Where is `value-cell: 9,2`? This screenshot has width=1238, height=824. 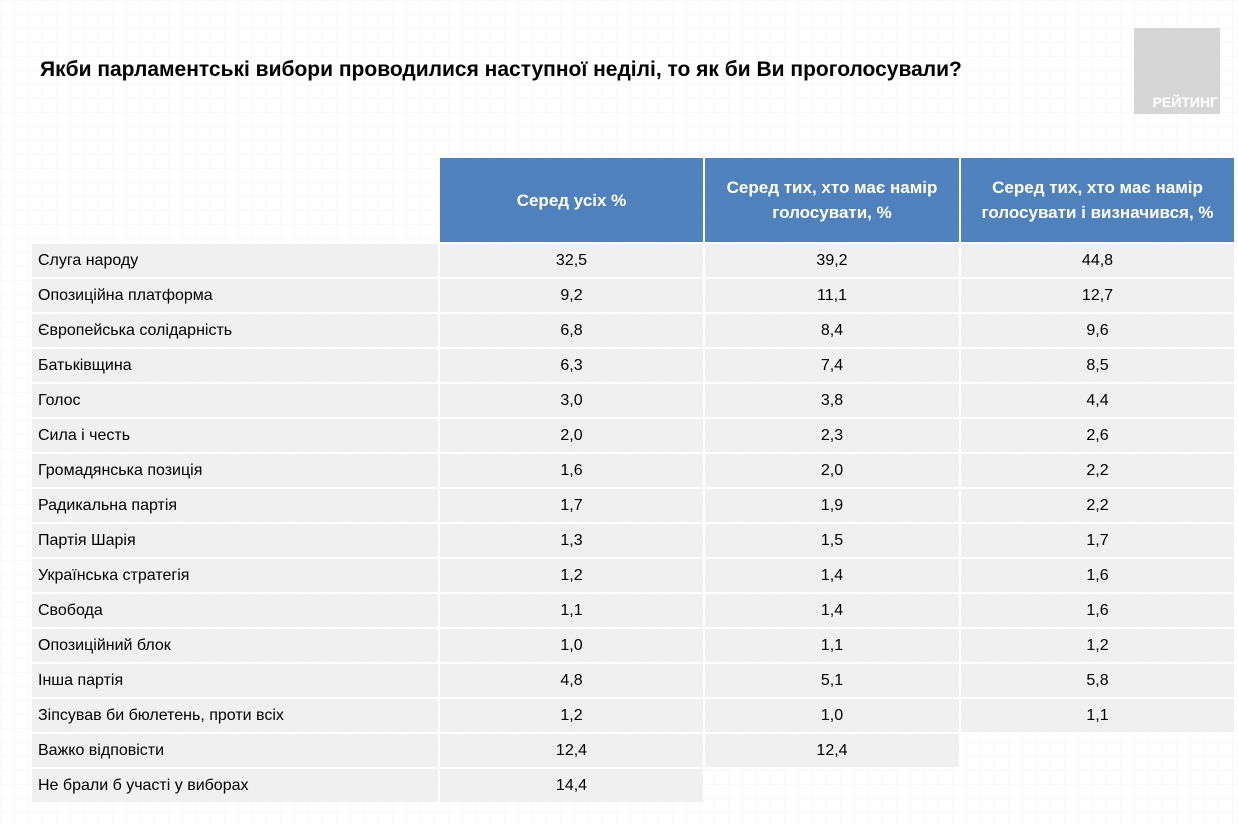
value-cell: 9,2 is located at coordinates (571, 295).